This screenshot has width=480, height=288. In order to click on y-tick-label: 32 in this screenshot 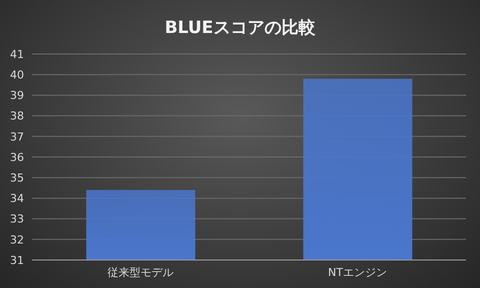, I will do `click(17, 239)`.